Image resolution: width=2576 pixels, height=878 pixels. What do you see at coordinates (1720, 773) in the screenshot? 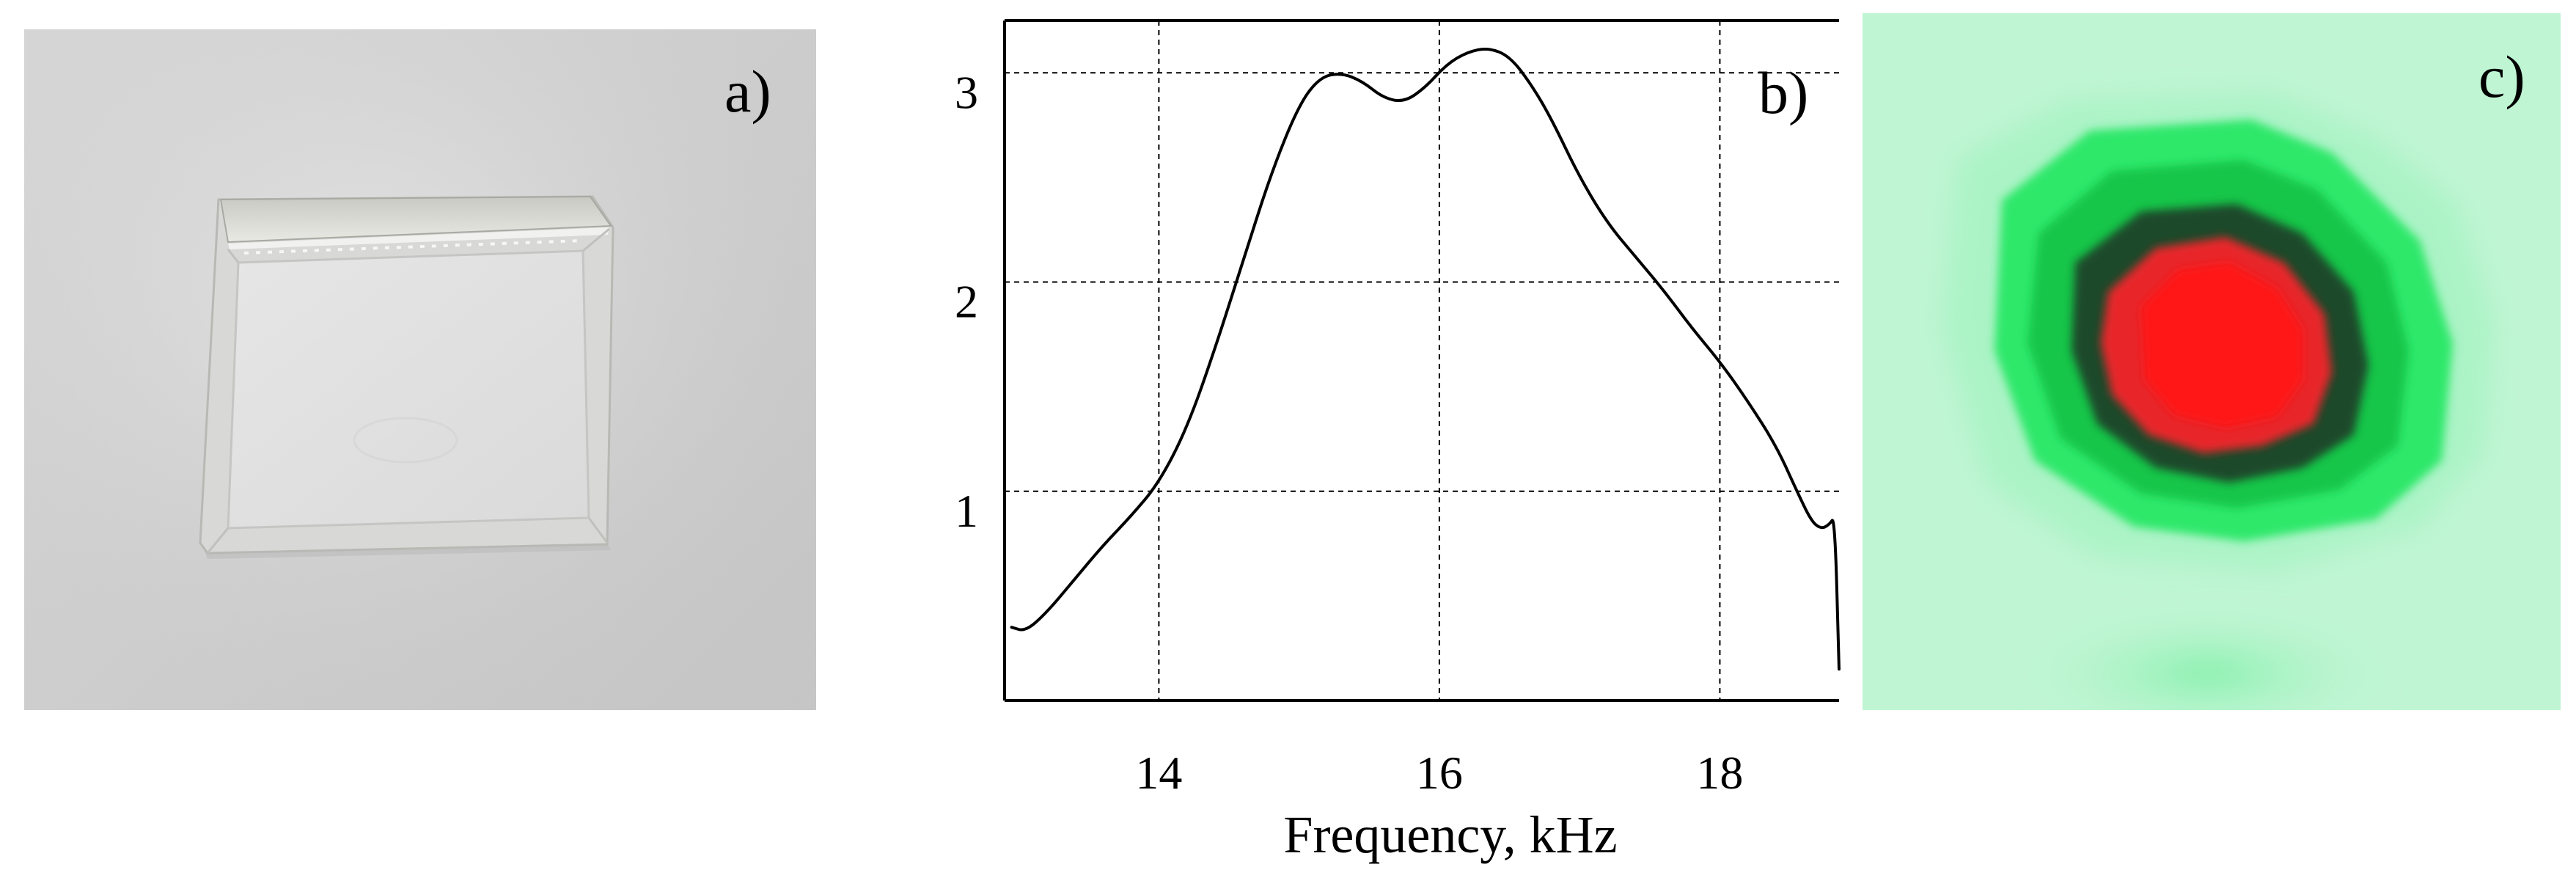
I see `x-tick-label: 18` at bounding box center [1720, 773].